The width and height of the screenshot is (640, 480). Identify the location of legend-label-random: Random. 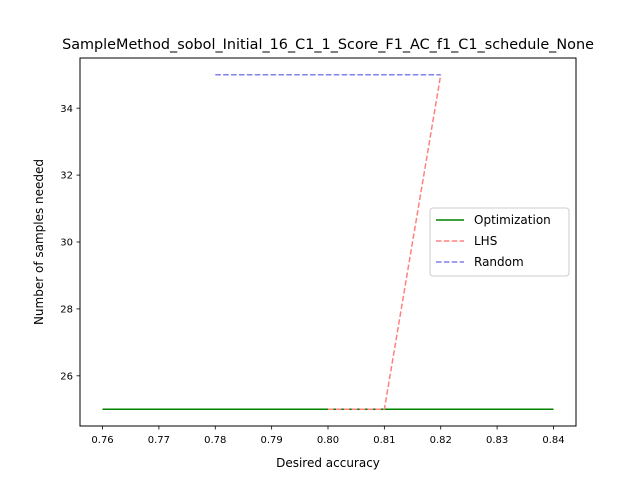
(499, 262).